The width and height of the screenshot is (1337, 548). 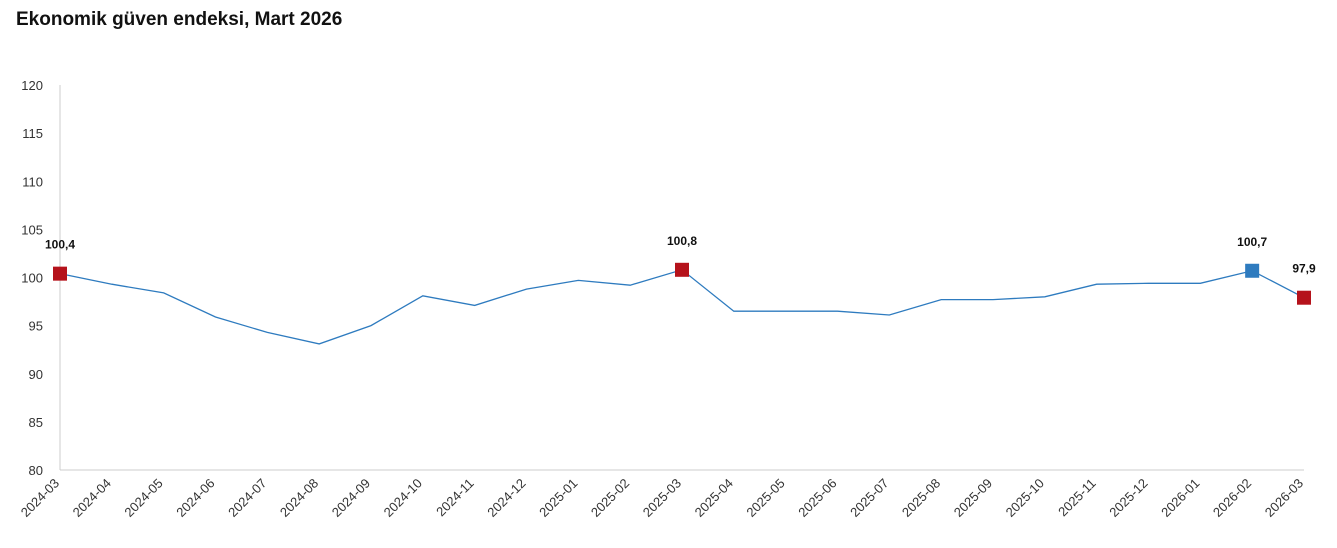 What do you see at coordinates (32, 133) in the screenshot?
I see `y-tick-label: 115` at bounding box center [32, 133].